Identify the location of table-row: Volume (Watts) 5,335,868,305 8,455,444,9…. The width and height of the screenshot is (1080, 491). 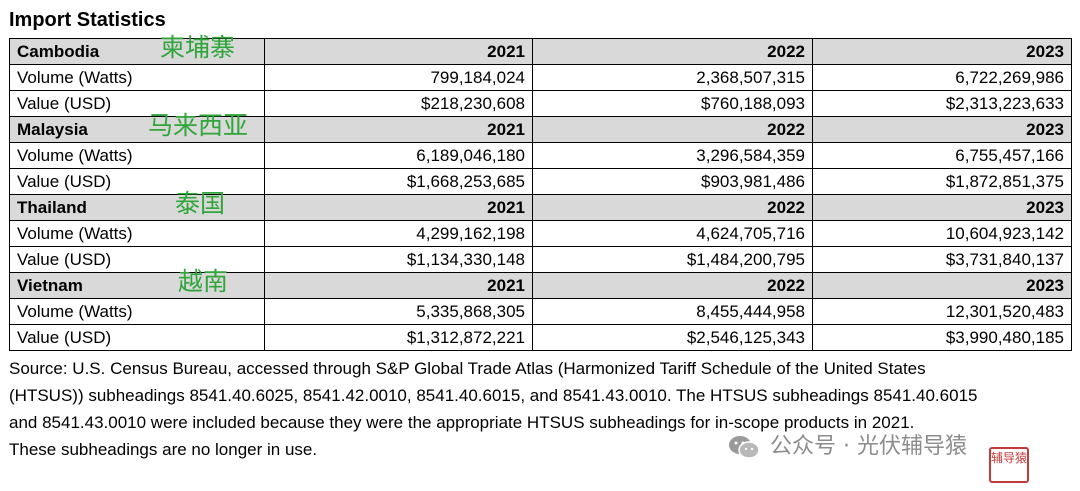
(540, 311).